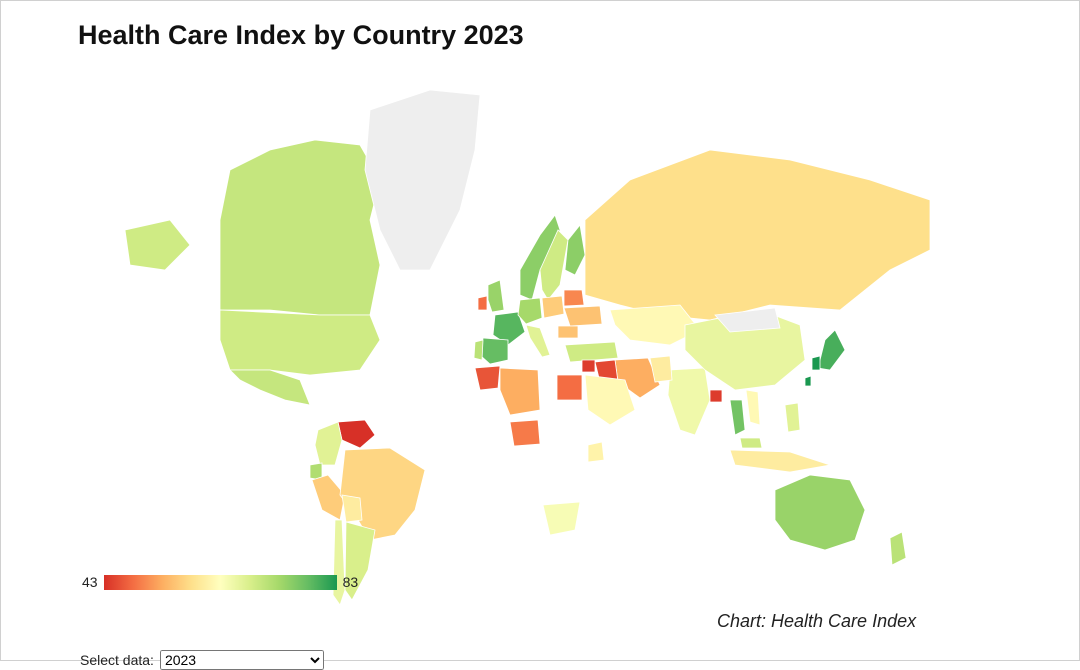 The width and height of the screenshot is (1080, 670). What do you see at coordinates (591, 352) in the screenshot?
I see `country-turkey` at bounding box center [591, 352].